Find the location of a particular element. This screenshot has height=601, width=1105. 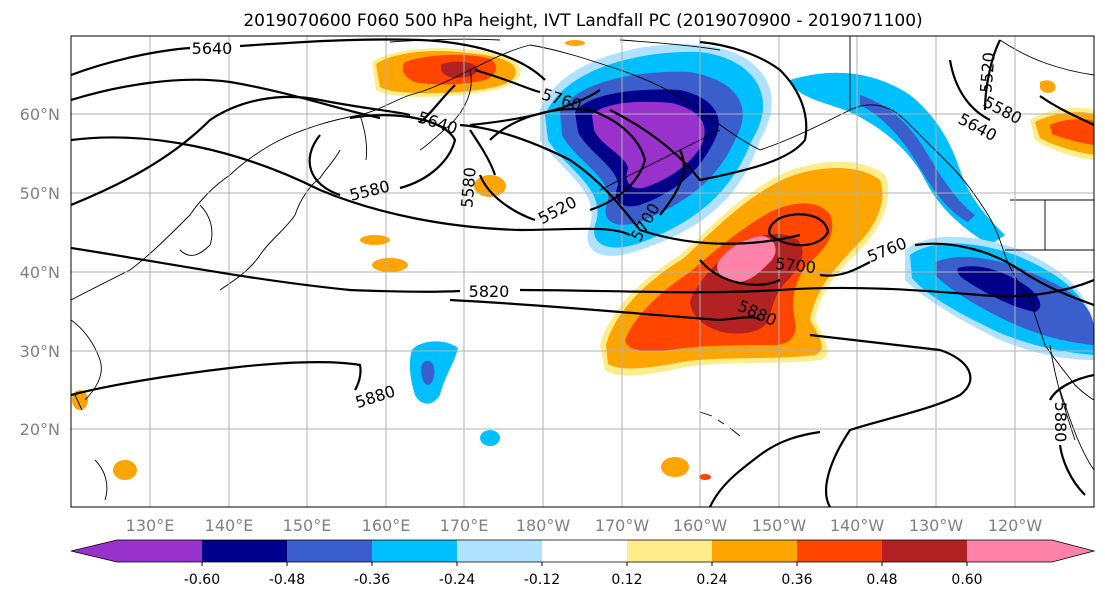

lon-label-130w: 130°W is located at coordinates (936, 525).